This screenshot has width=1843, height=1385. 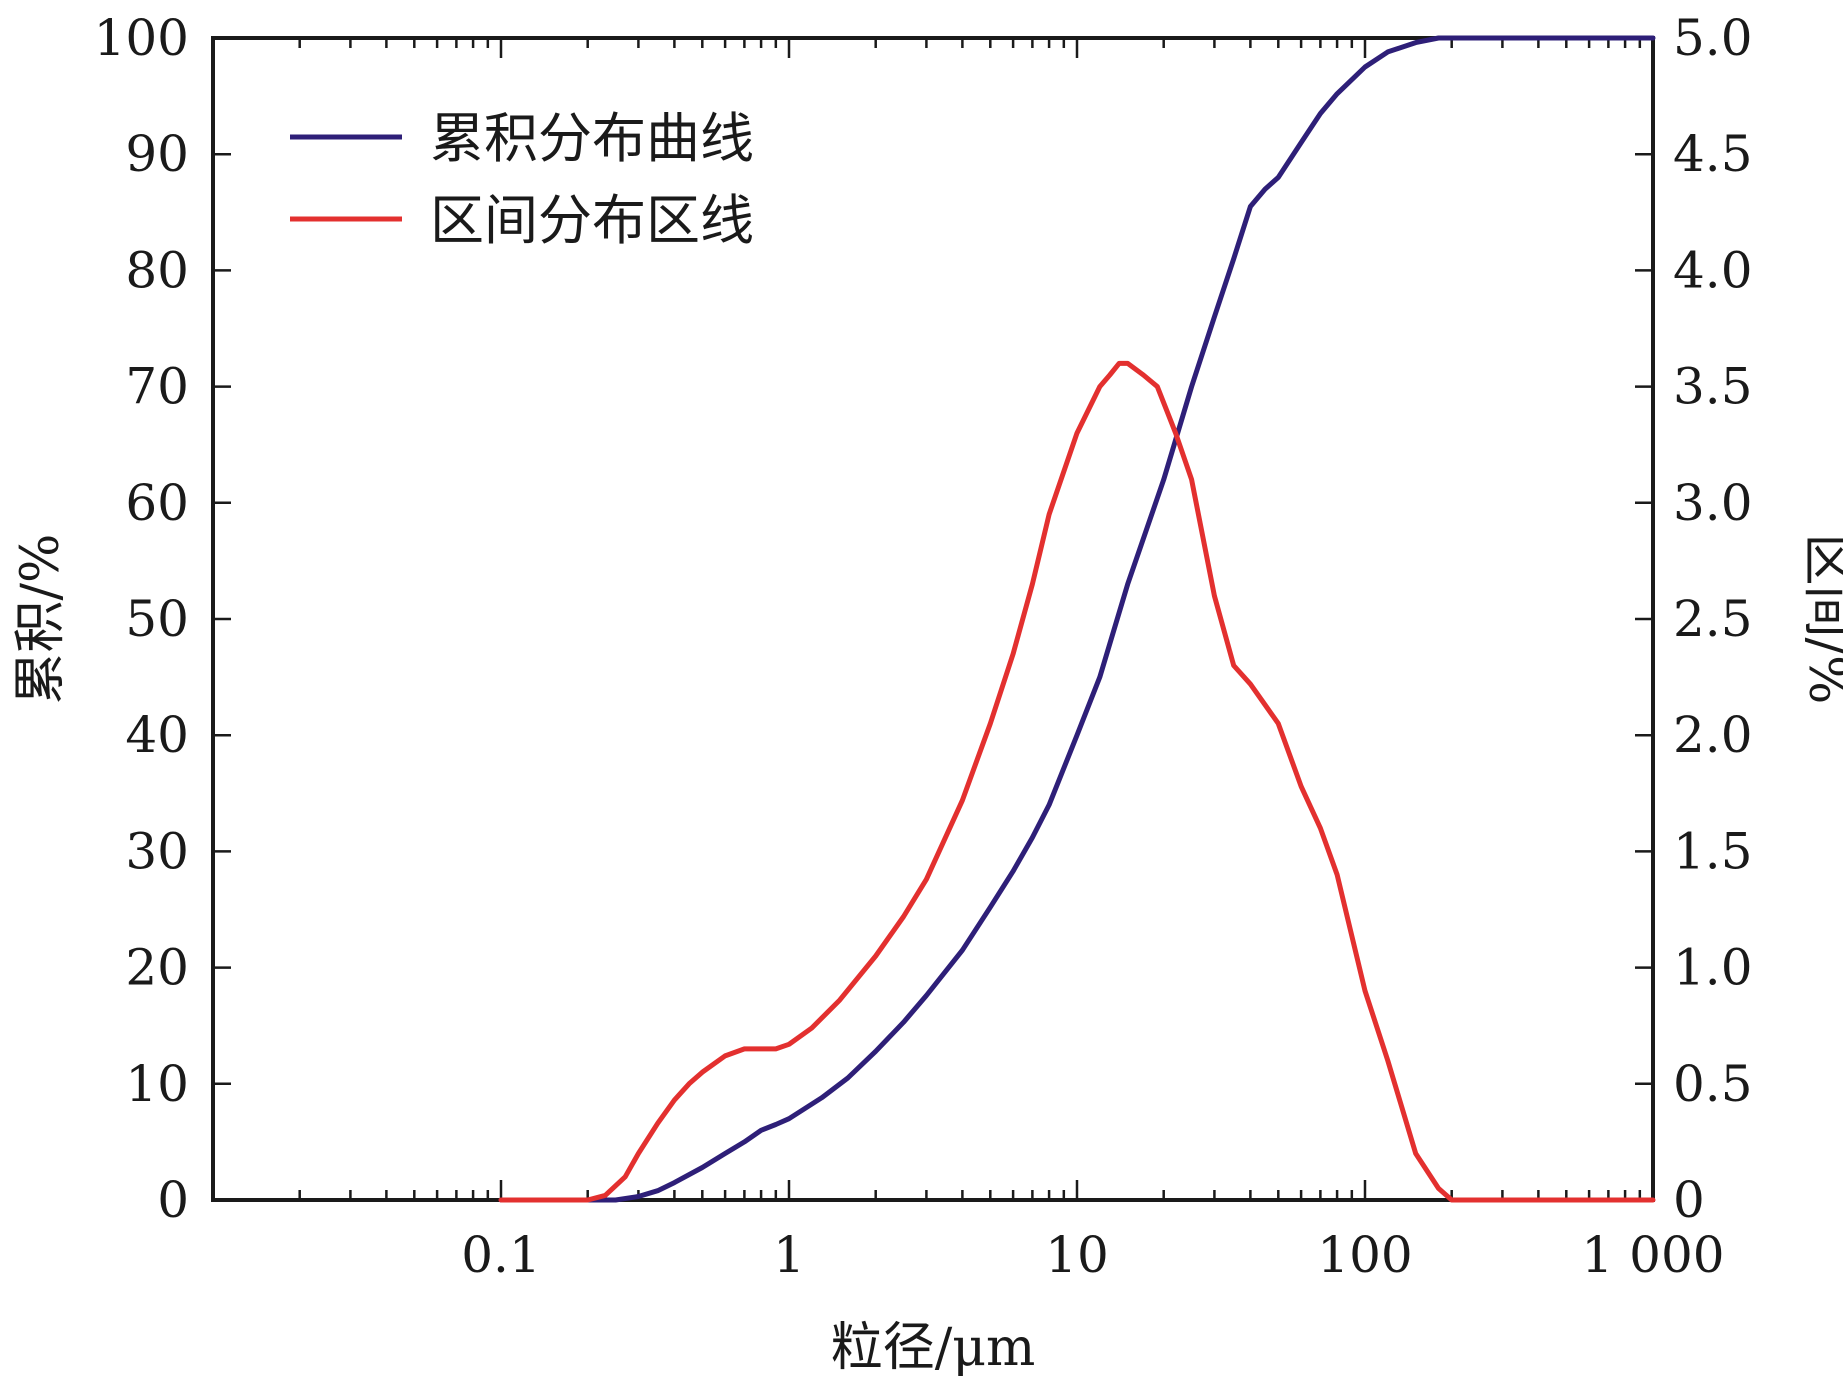 I want to click on y-right-tick-label: 3.5, so click(x=1713, y=387).